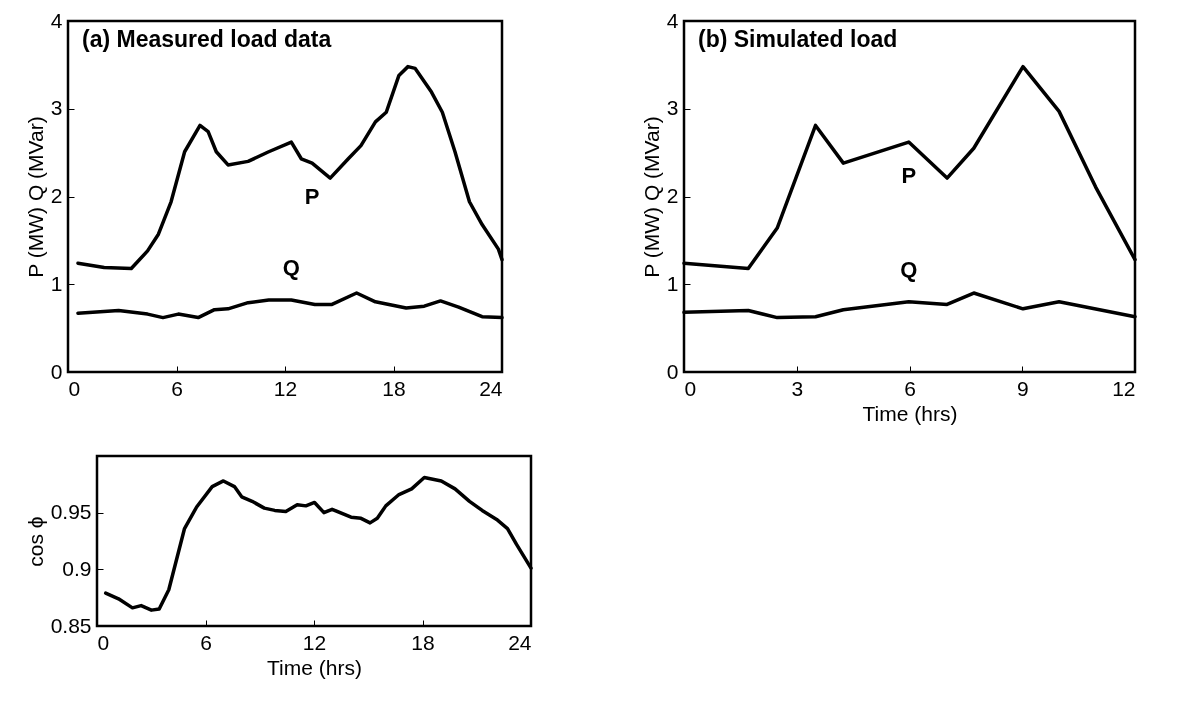 The height and width of the screenshot is (713, 1199). I want to click on y-tick-label: 0.95, so click(71, 512).